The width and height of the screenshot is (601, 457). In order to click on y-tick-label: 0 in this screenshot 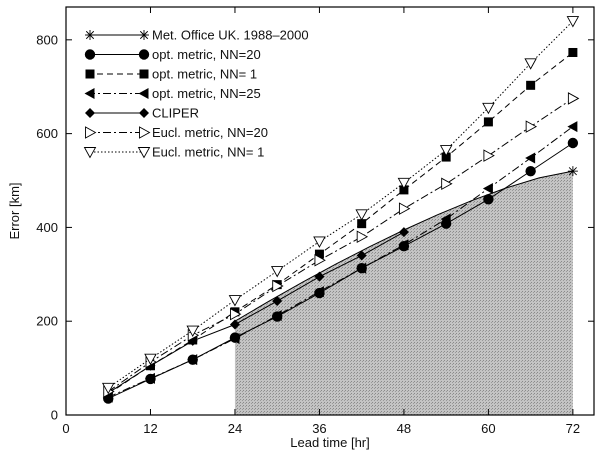, I will do `click(54, 415)`.